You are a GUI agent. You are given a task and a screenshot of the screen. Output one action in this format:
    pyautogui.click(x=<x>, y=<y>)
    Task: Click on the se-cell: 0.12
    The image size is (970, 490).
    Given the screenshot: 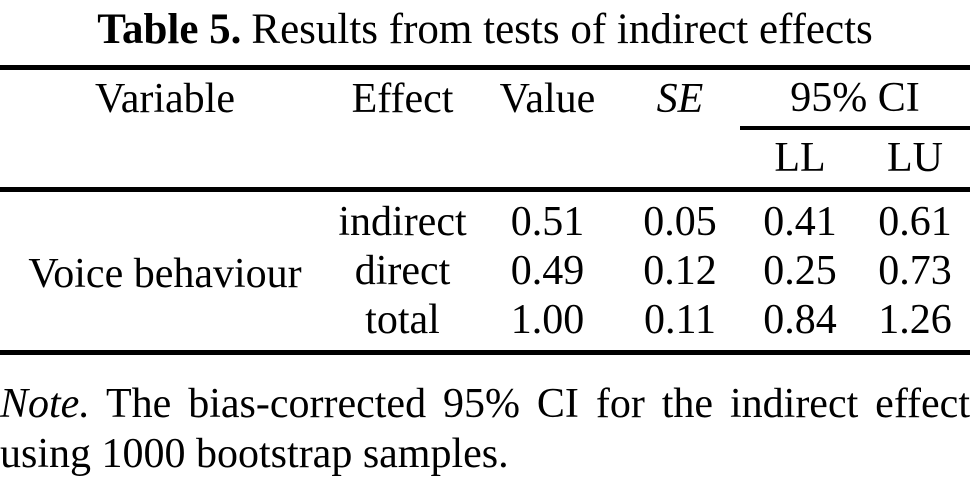 What is the action you would take?
    pyautogui.click(x=680, y=271)
    